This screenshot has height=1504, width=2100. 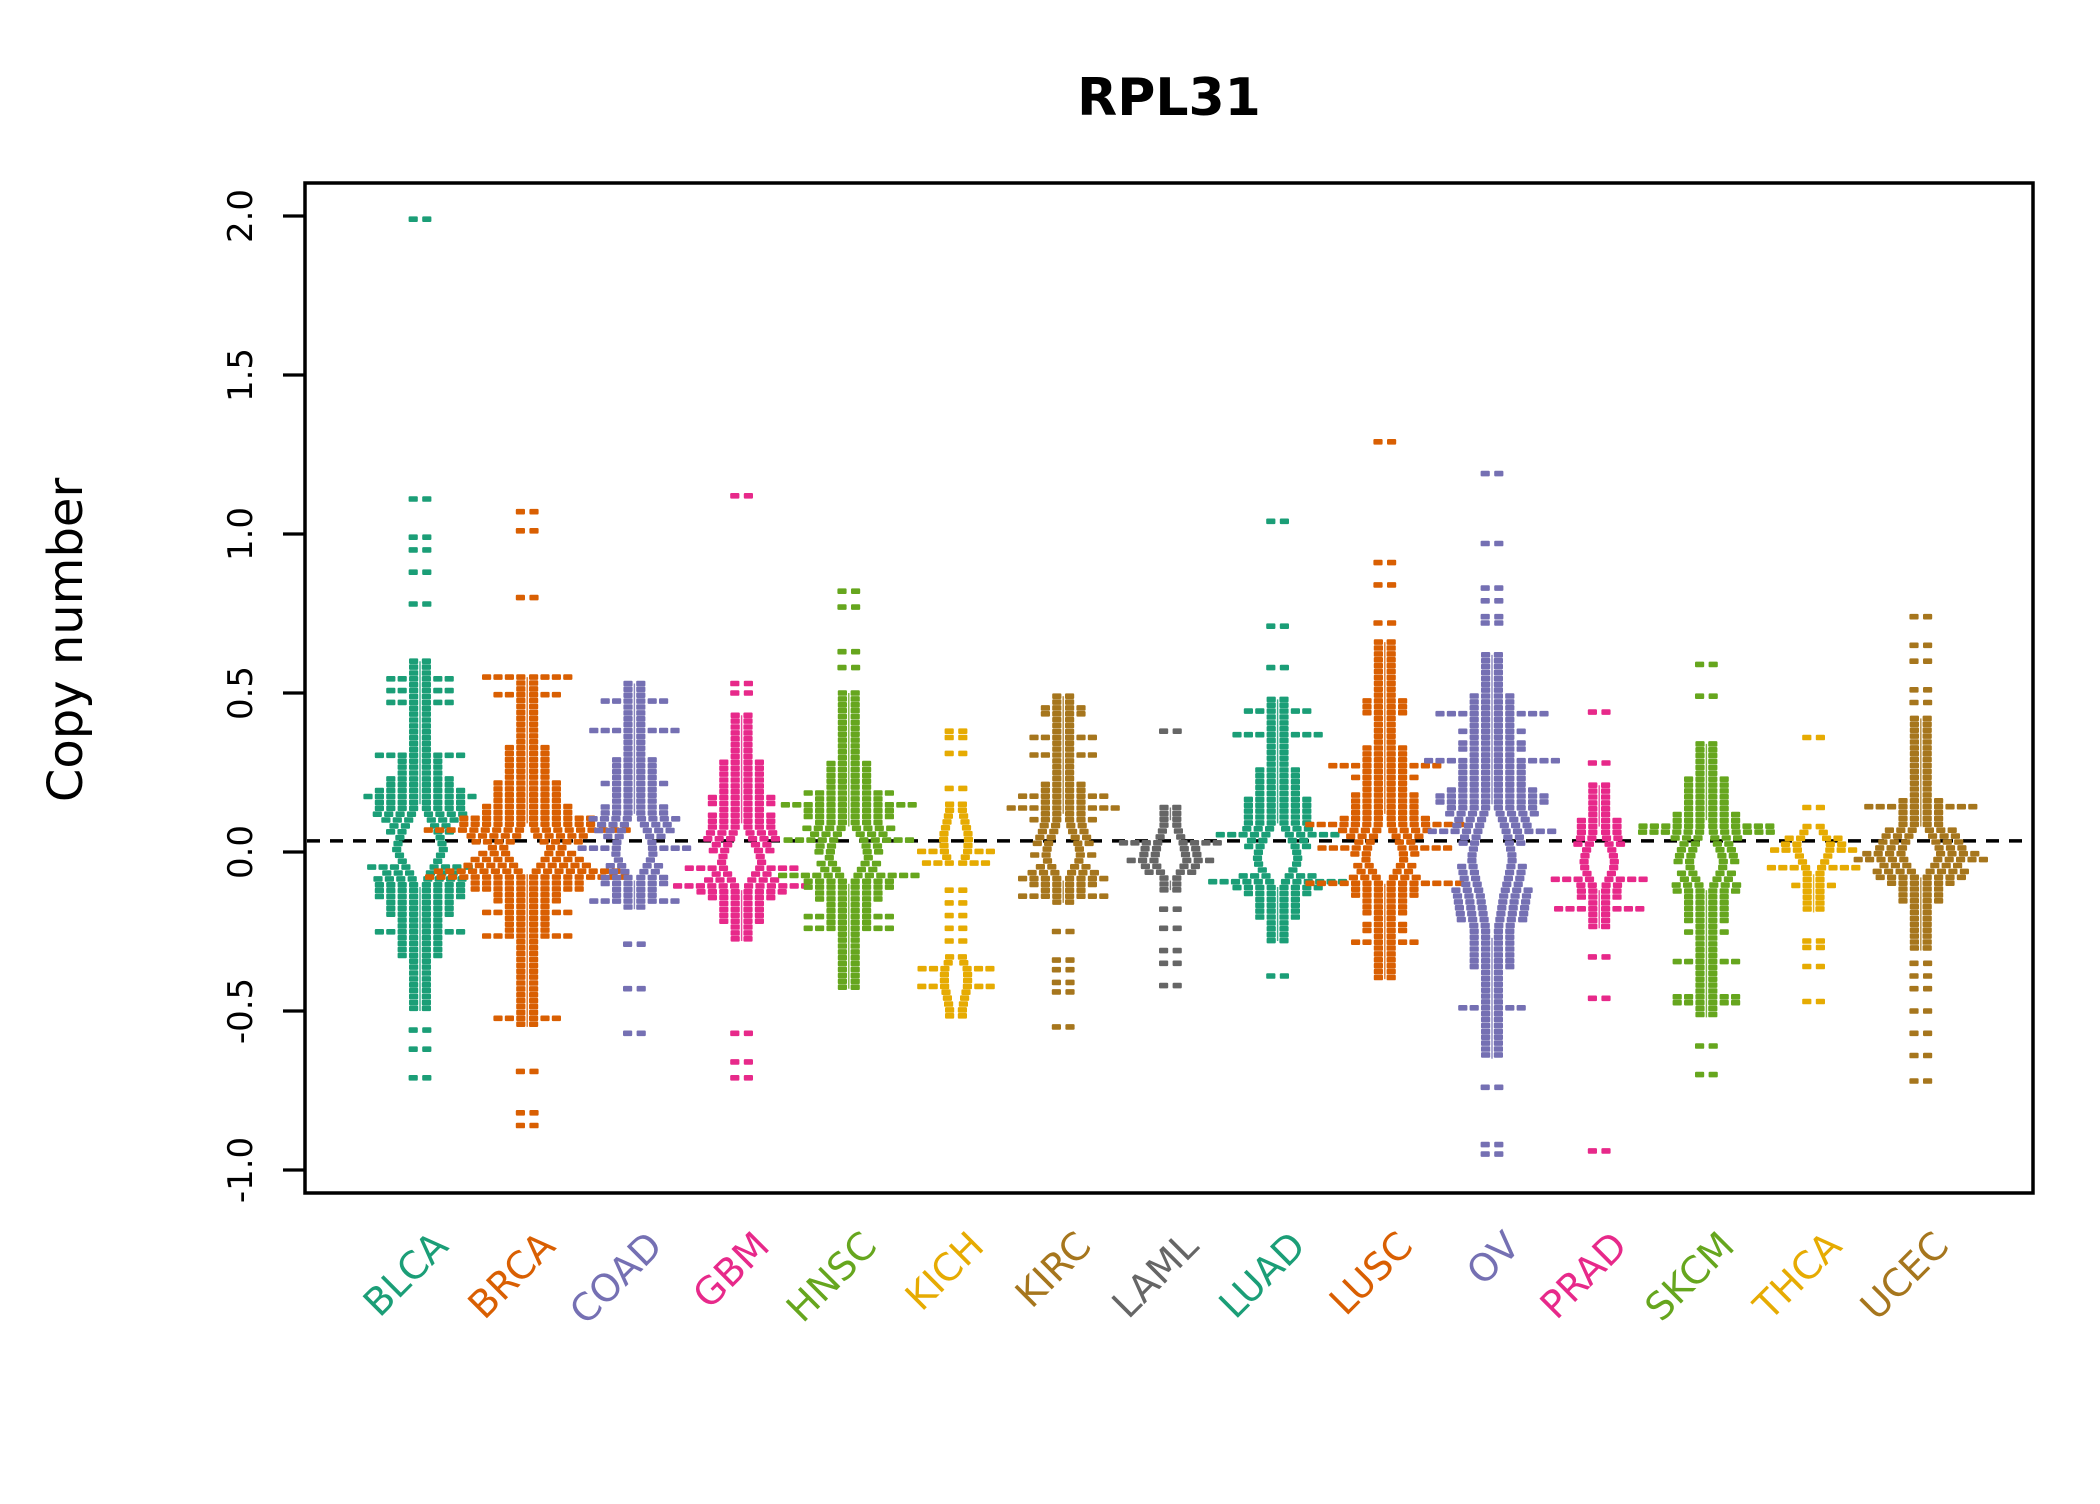 What do you see at coordinates (742, 787) in the screenshot?
I see `swarm-GBM` at bounding box center [742, 787].